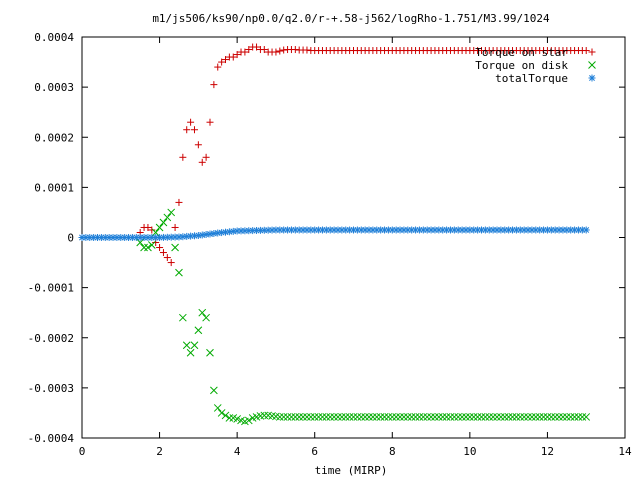 The image size is (640, 480). What do you see at coordinates (70, 238) in the screenshot?
I see `y-tick-label: 0` at bounding box center [70, 238].